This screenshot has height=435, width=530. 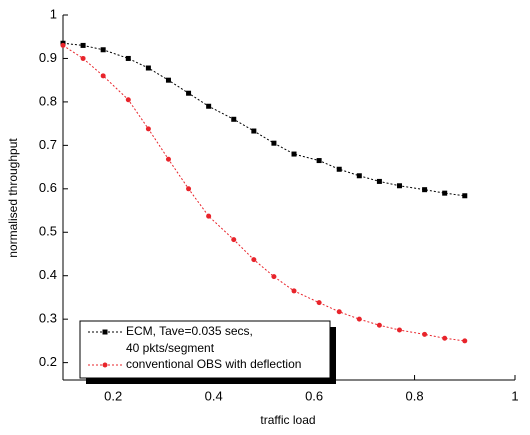 What do you see at coordinates (13, 198) in the screenshot?
I see `y-axis-title: normalised throughput` at bounding box center [13, 198].